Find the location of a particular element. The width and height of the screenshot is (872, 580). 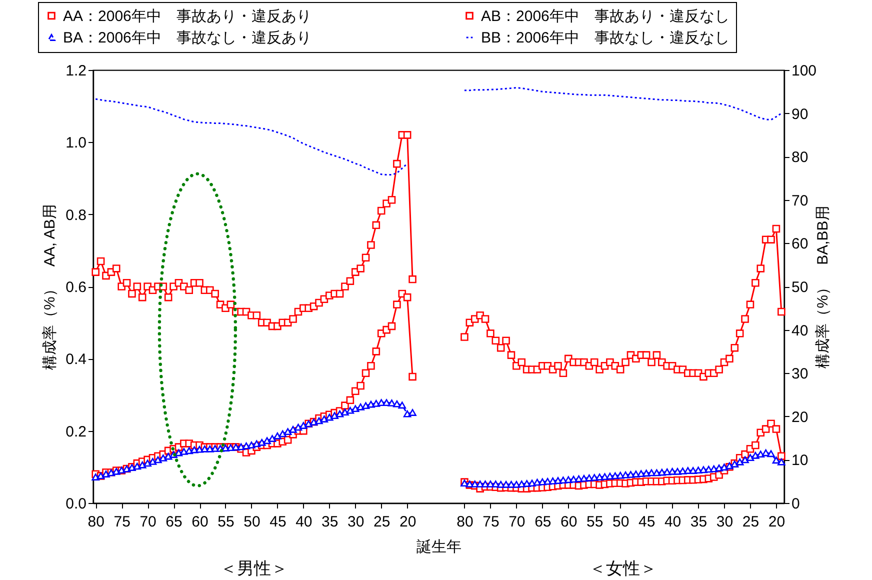

x-axis-title: 誕生年 is located at coordinates (439, 547).